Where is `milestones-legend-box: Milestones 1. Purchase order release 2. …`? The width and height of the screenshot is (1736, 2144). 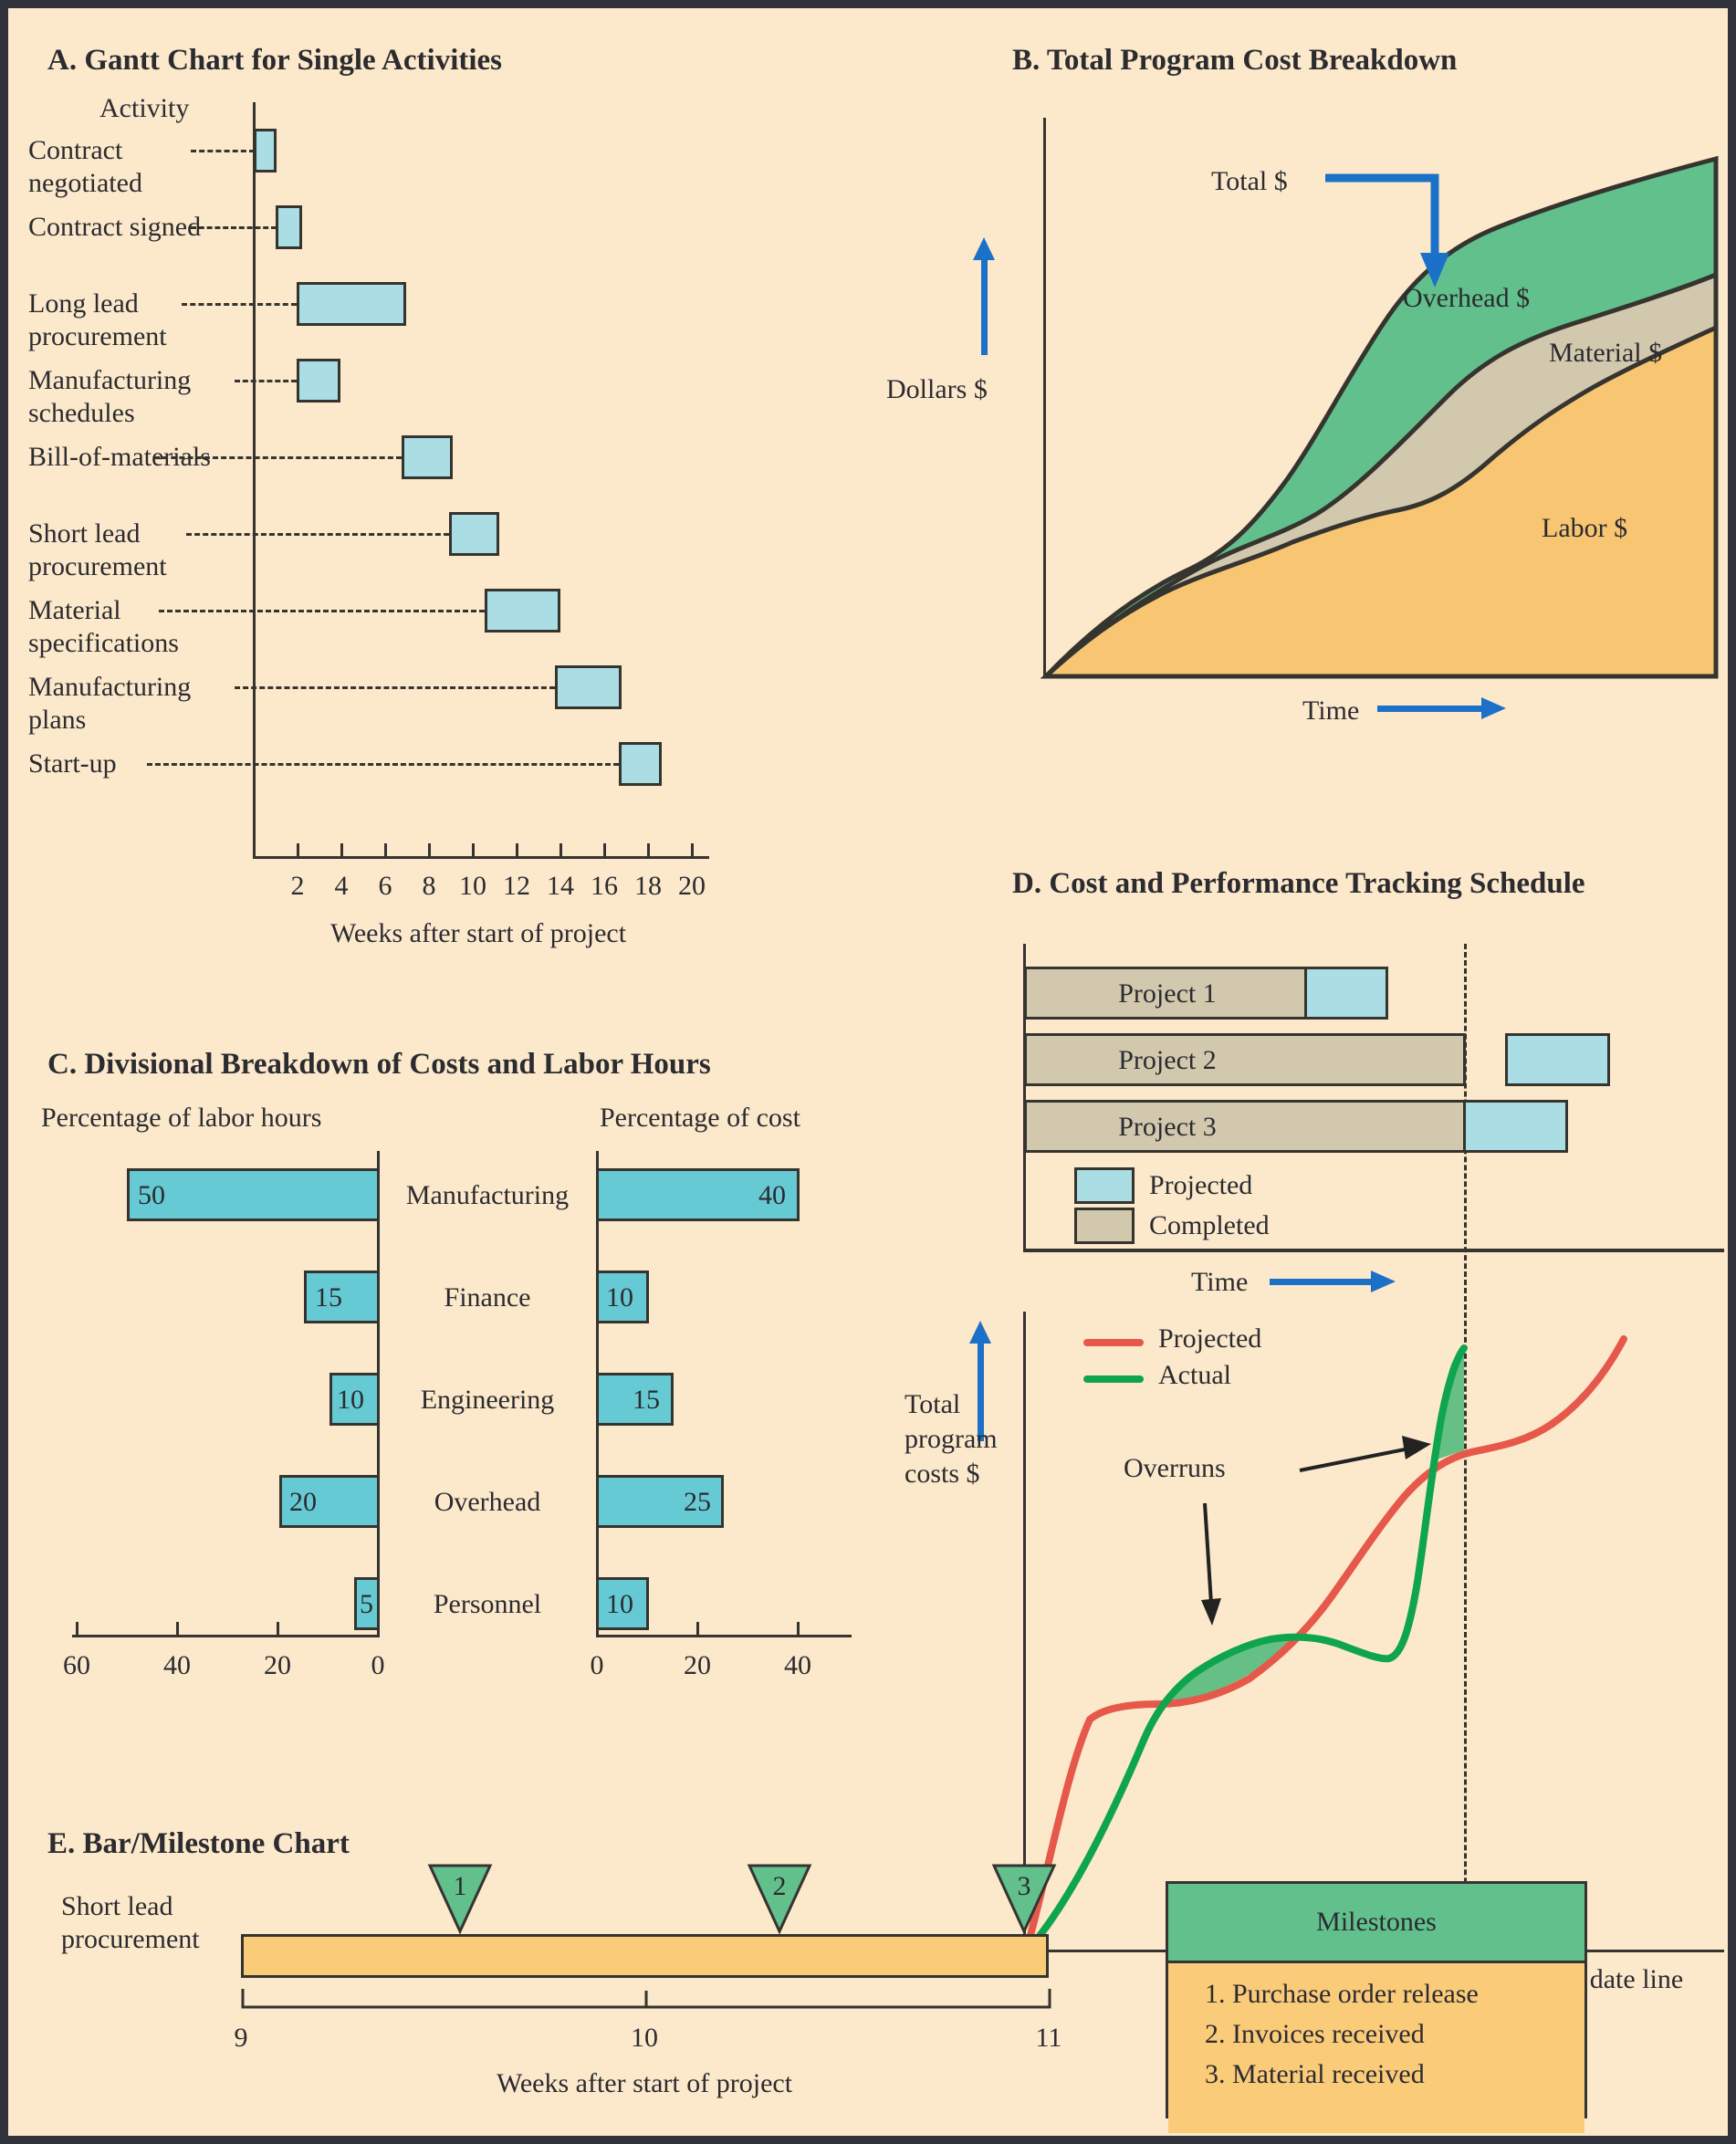
milestones-legend-box: Milestones 1. Purchase order release 2. … is located at coordinates (1376, 2007).